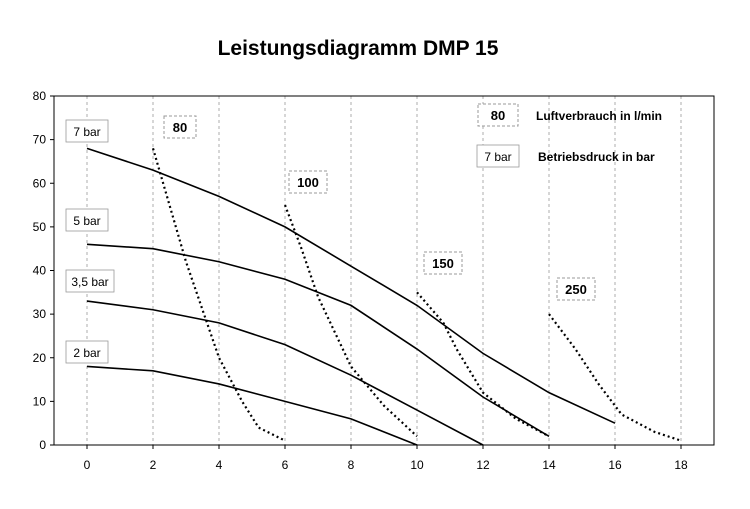 This screenshot has width=750, height=509. I want to click on legend-air-symbol: 80, so click(498, 115).